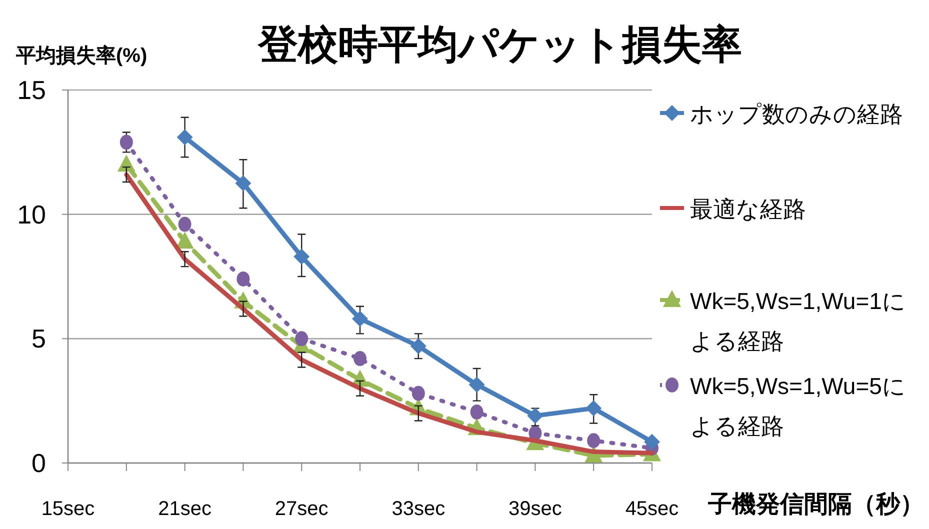  I want to click on x-tick-label: 15sec, so click(68, 509).